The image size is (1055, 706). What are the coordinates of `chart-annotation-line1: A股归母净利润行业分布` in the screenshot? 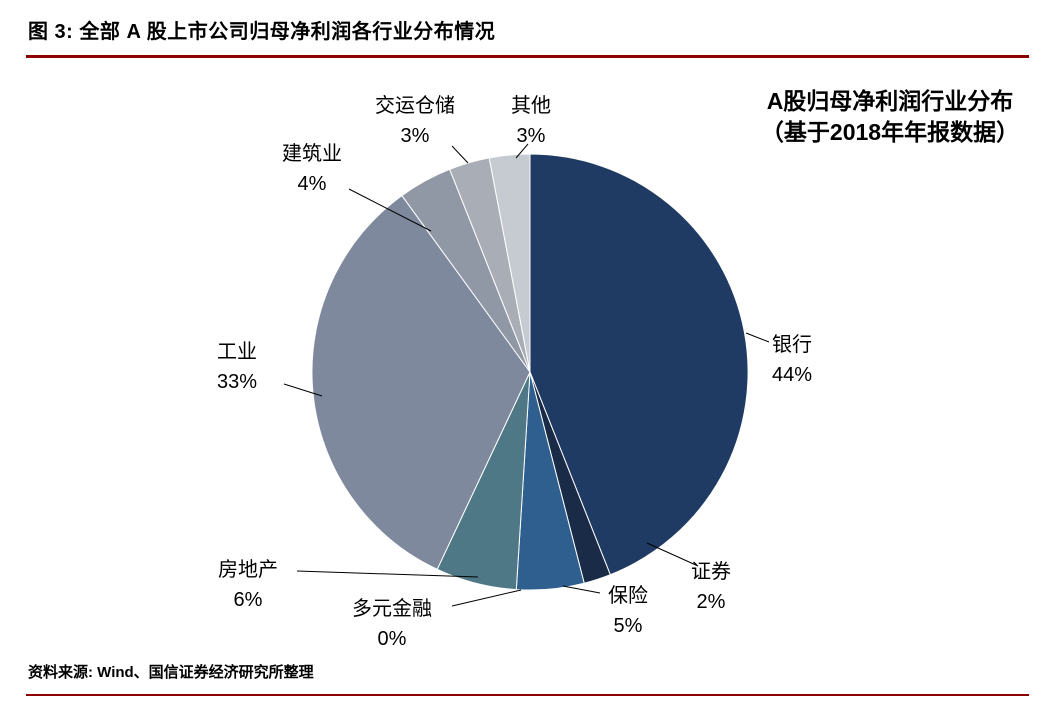 It's located at (890, 101).